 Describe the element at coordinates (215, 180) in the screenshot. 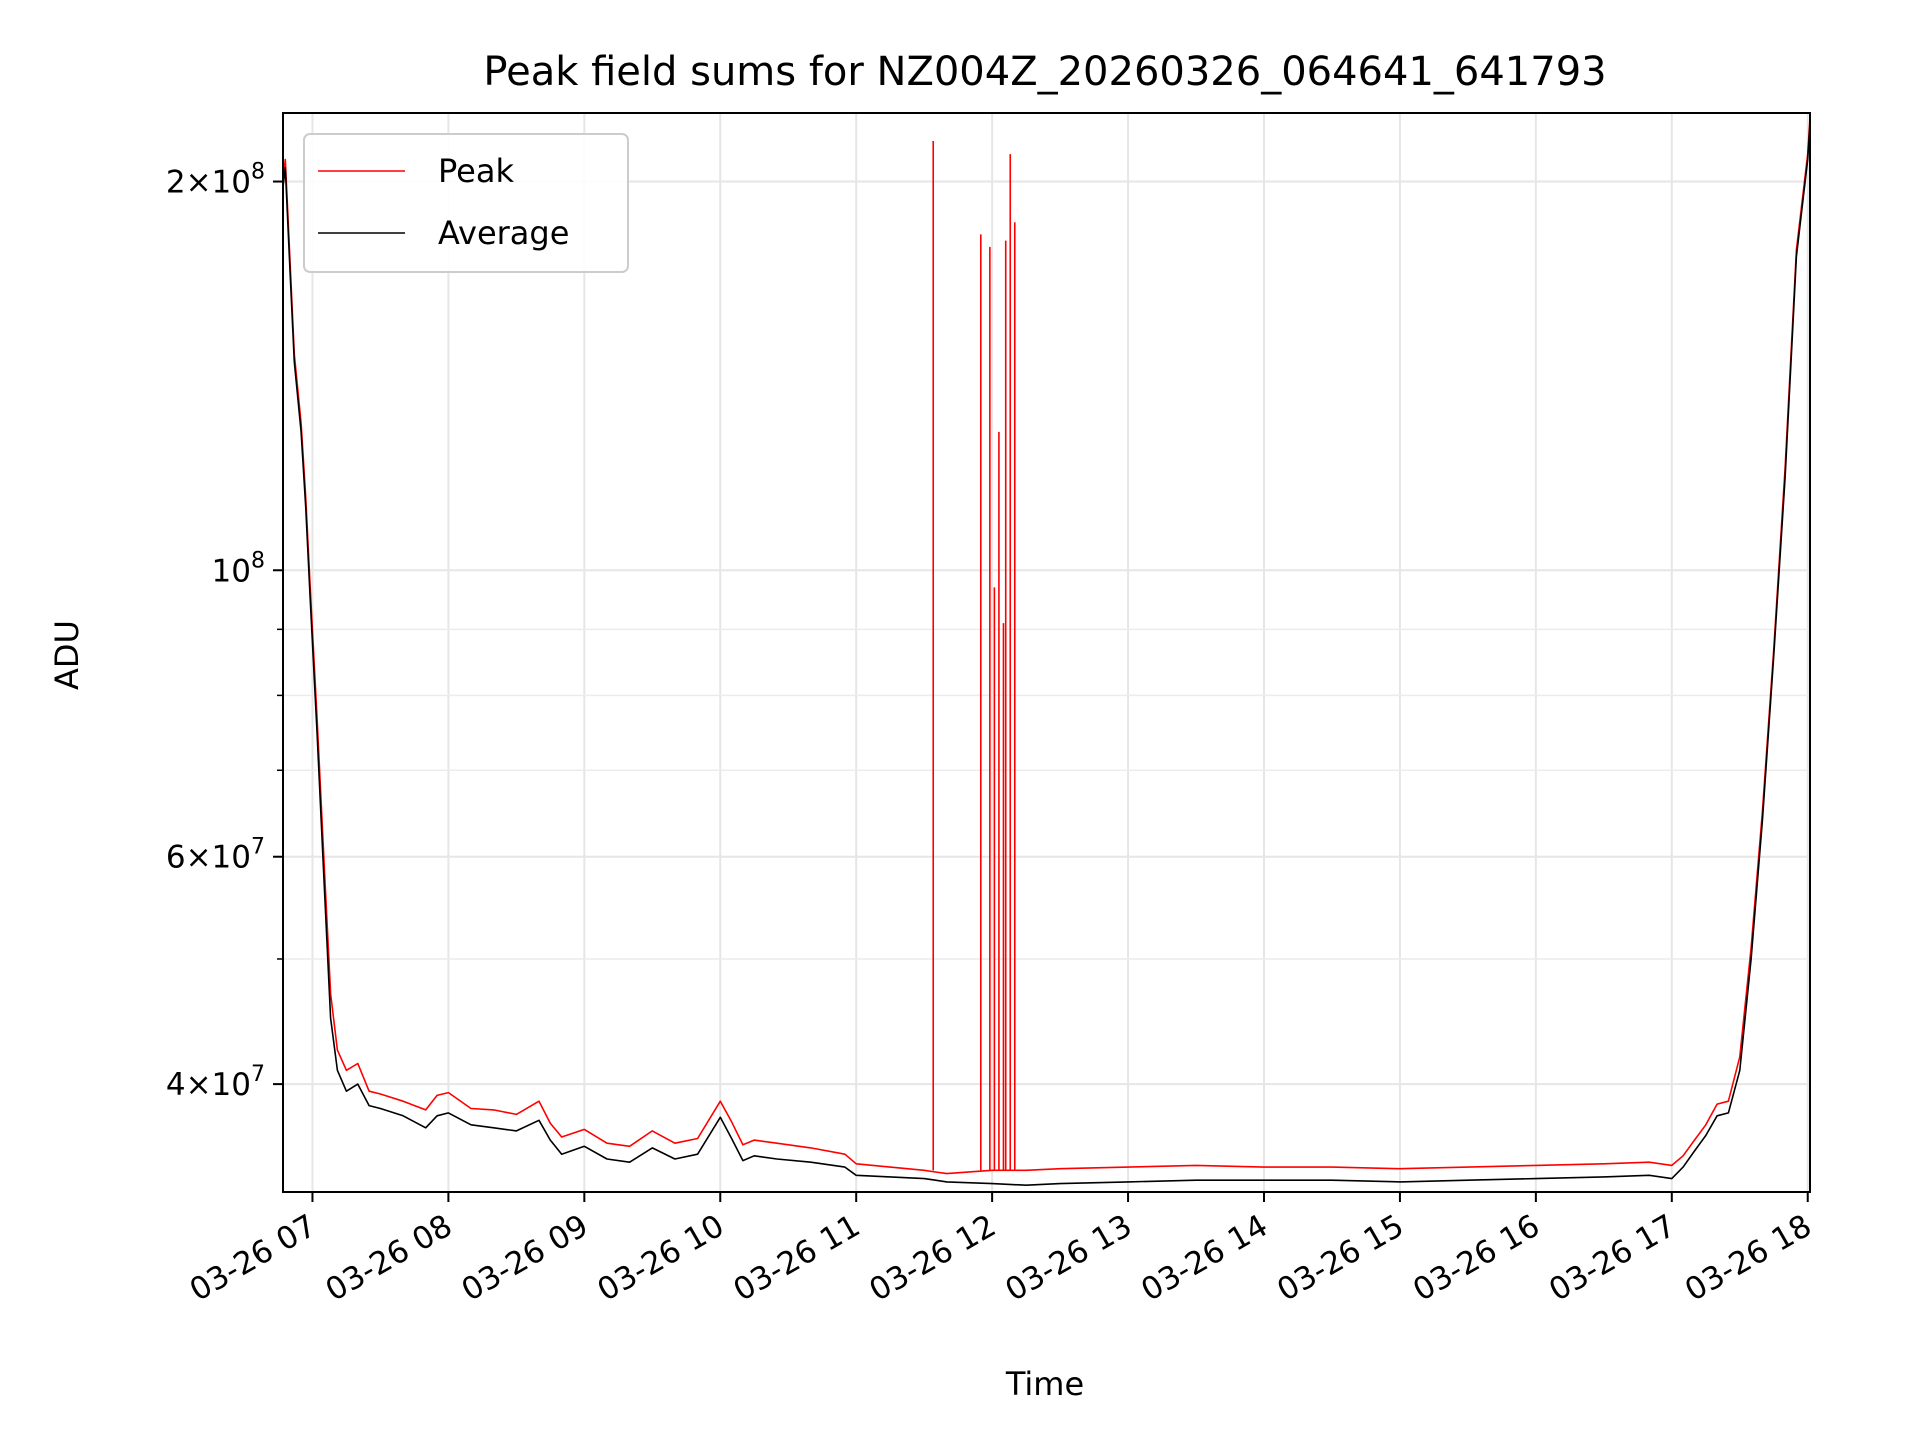

I see `y-tick-label: 2×108` at that location.